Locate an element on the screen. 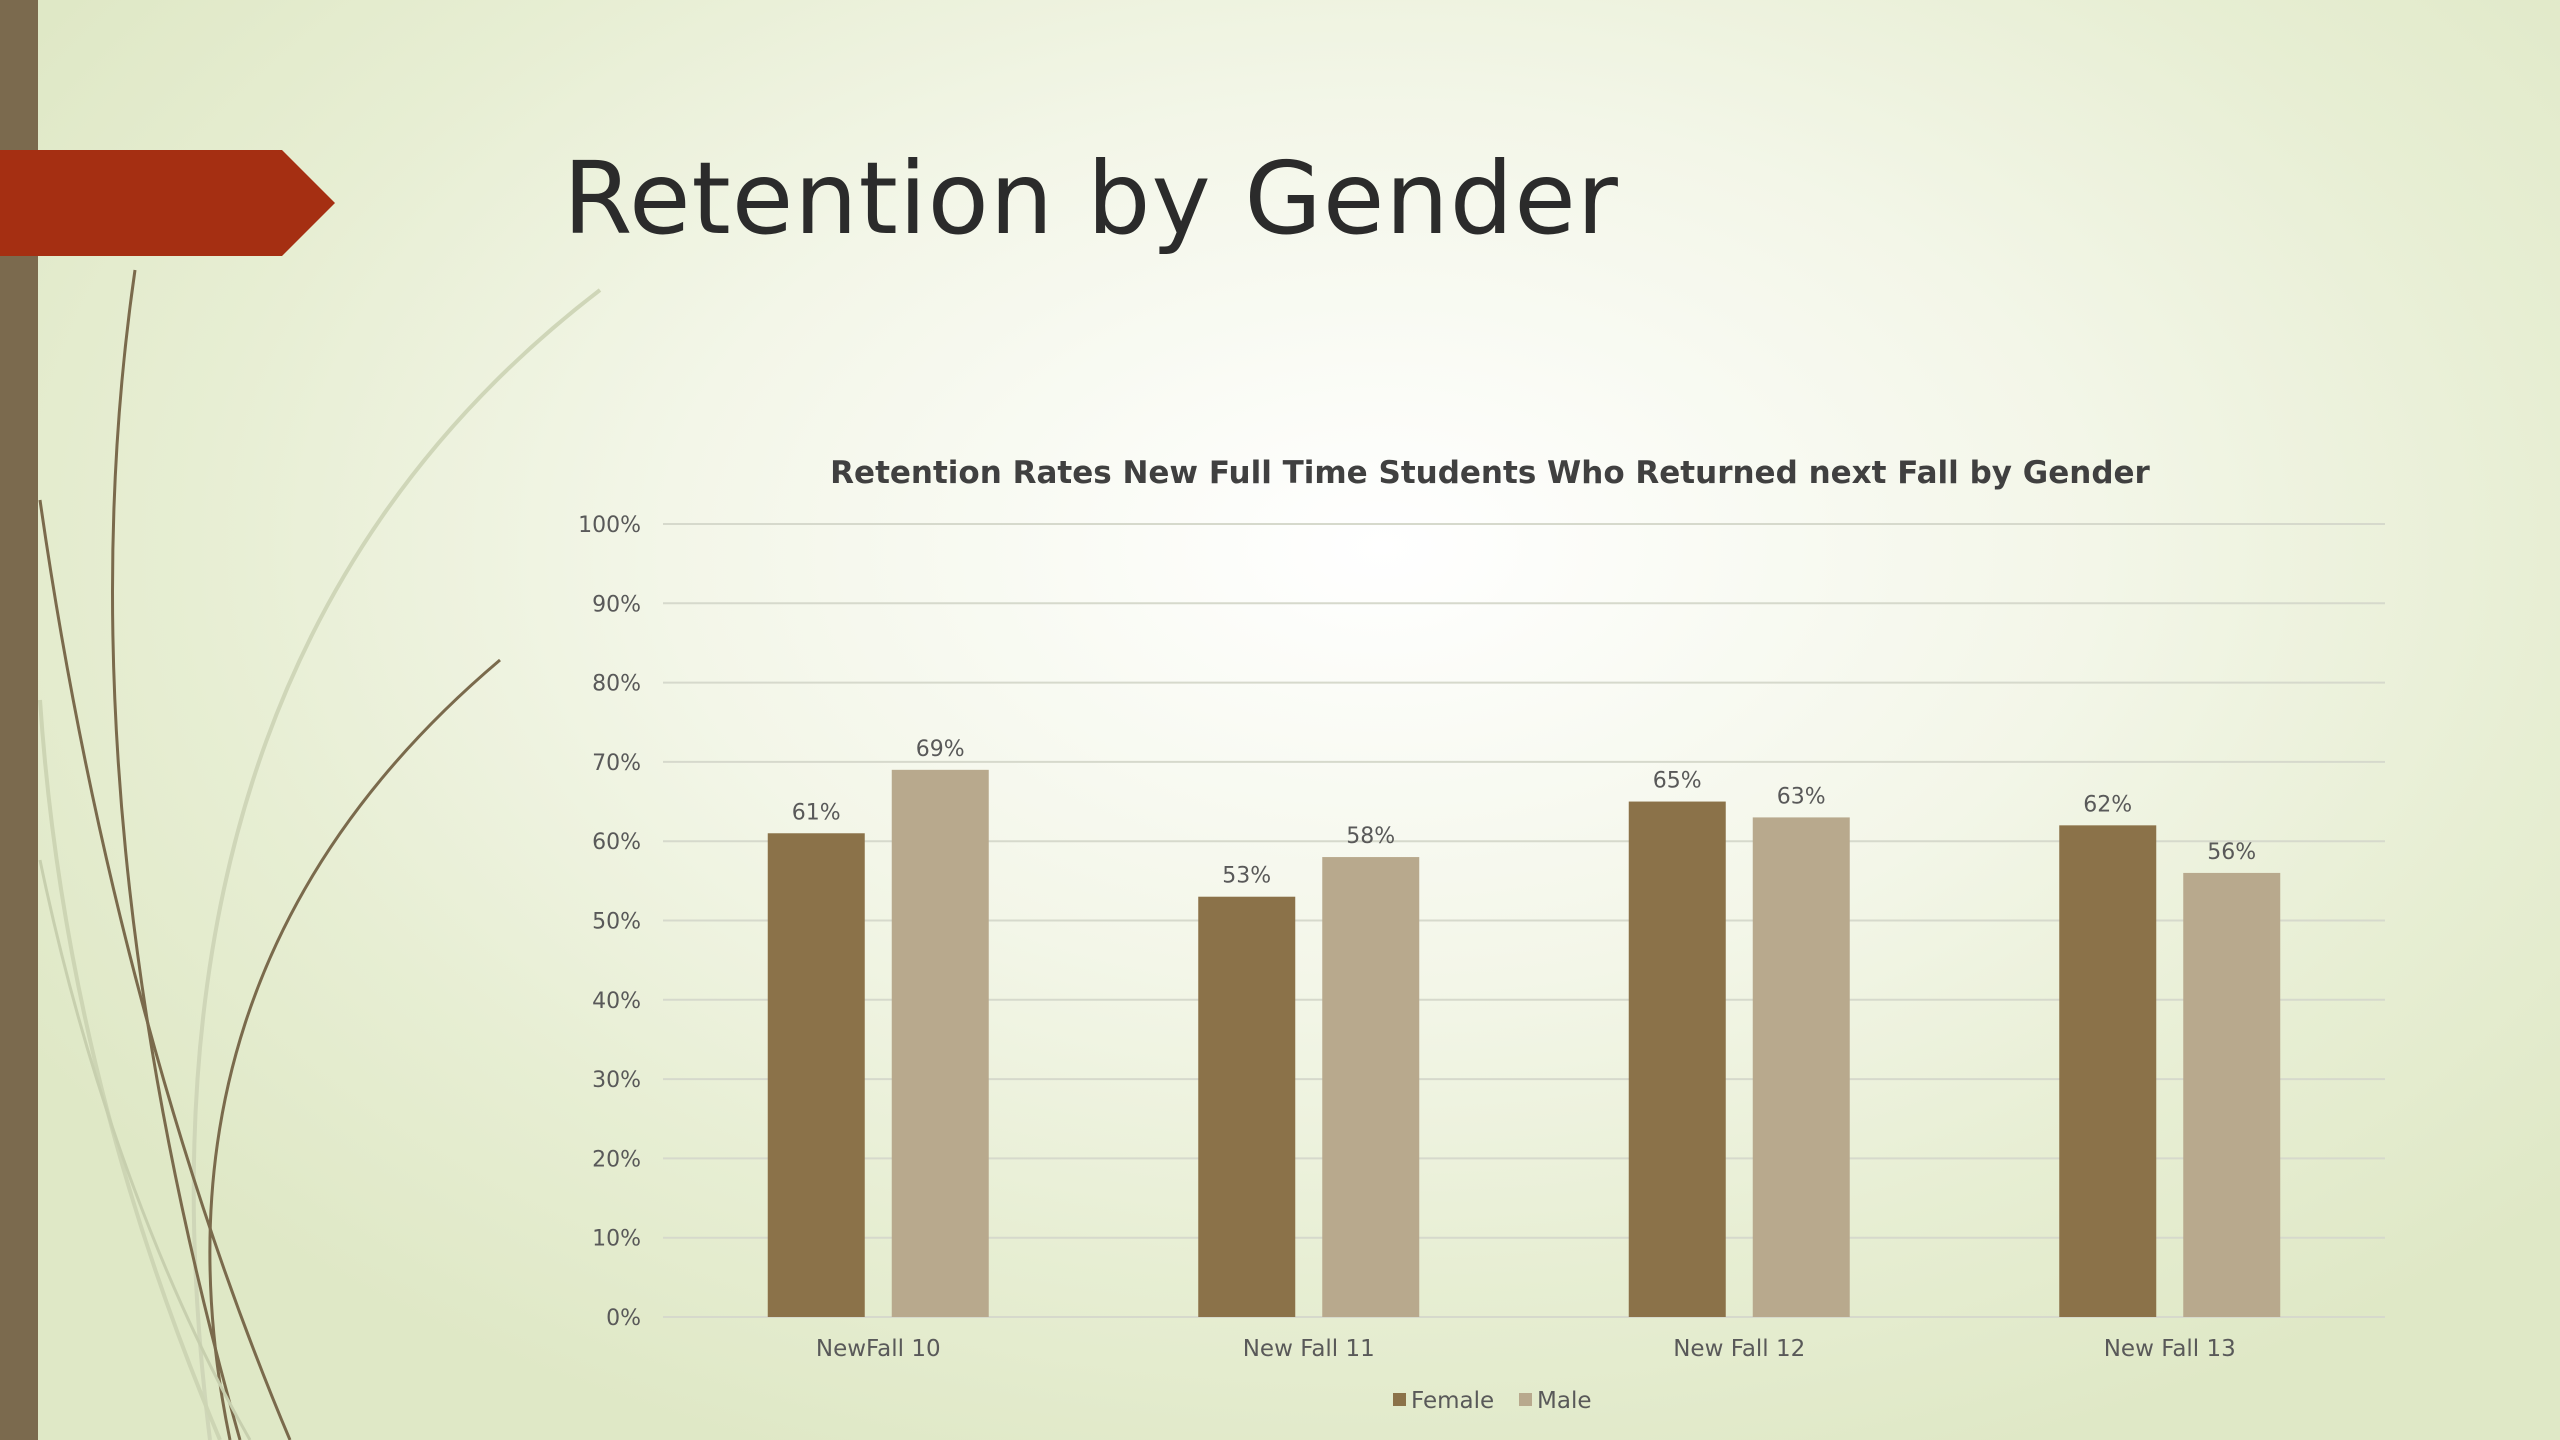 The height and width of the screenshot is (1440, 2560). y-tick-label: 40% is located at coordinates (616, 1001).